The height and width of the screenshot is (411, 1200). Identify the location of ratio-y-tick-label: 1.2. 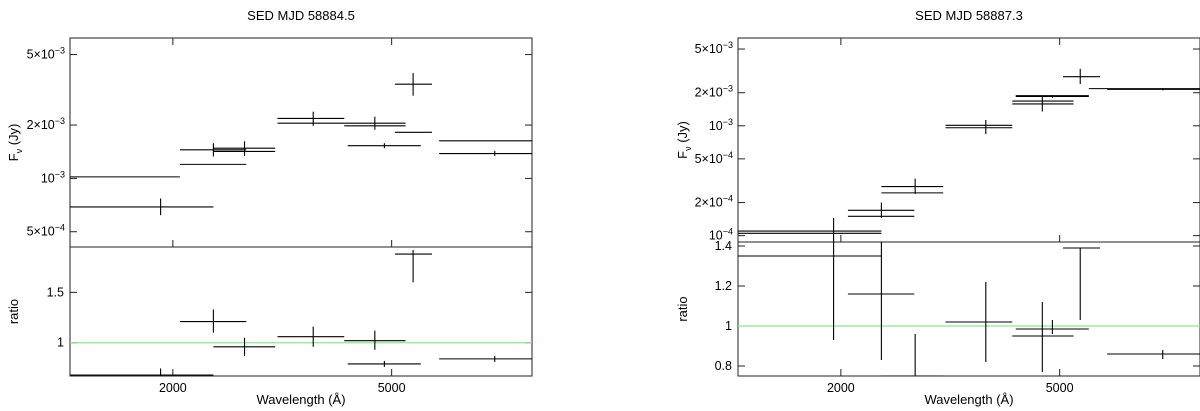
(723, 286).